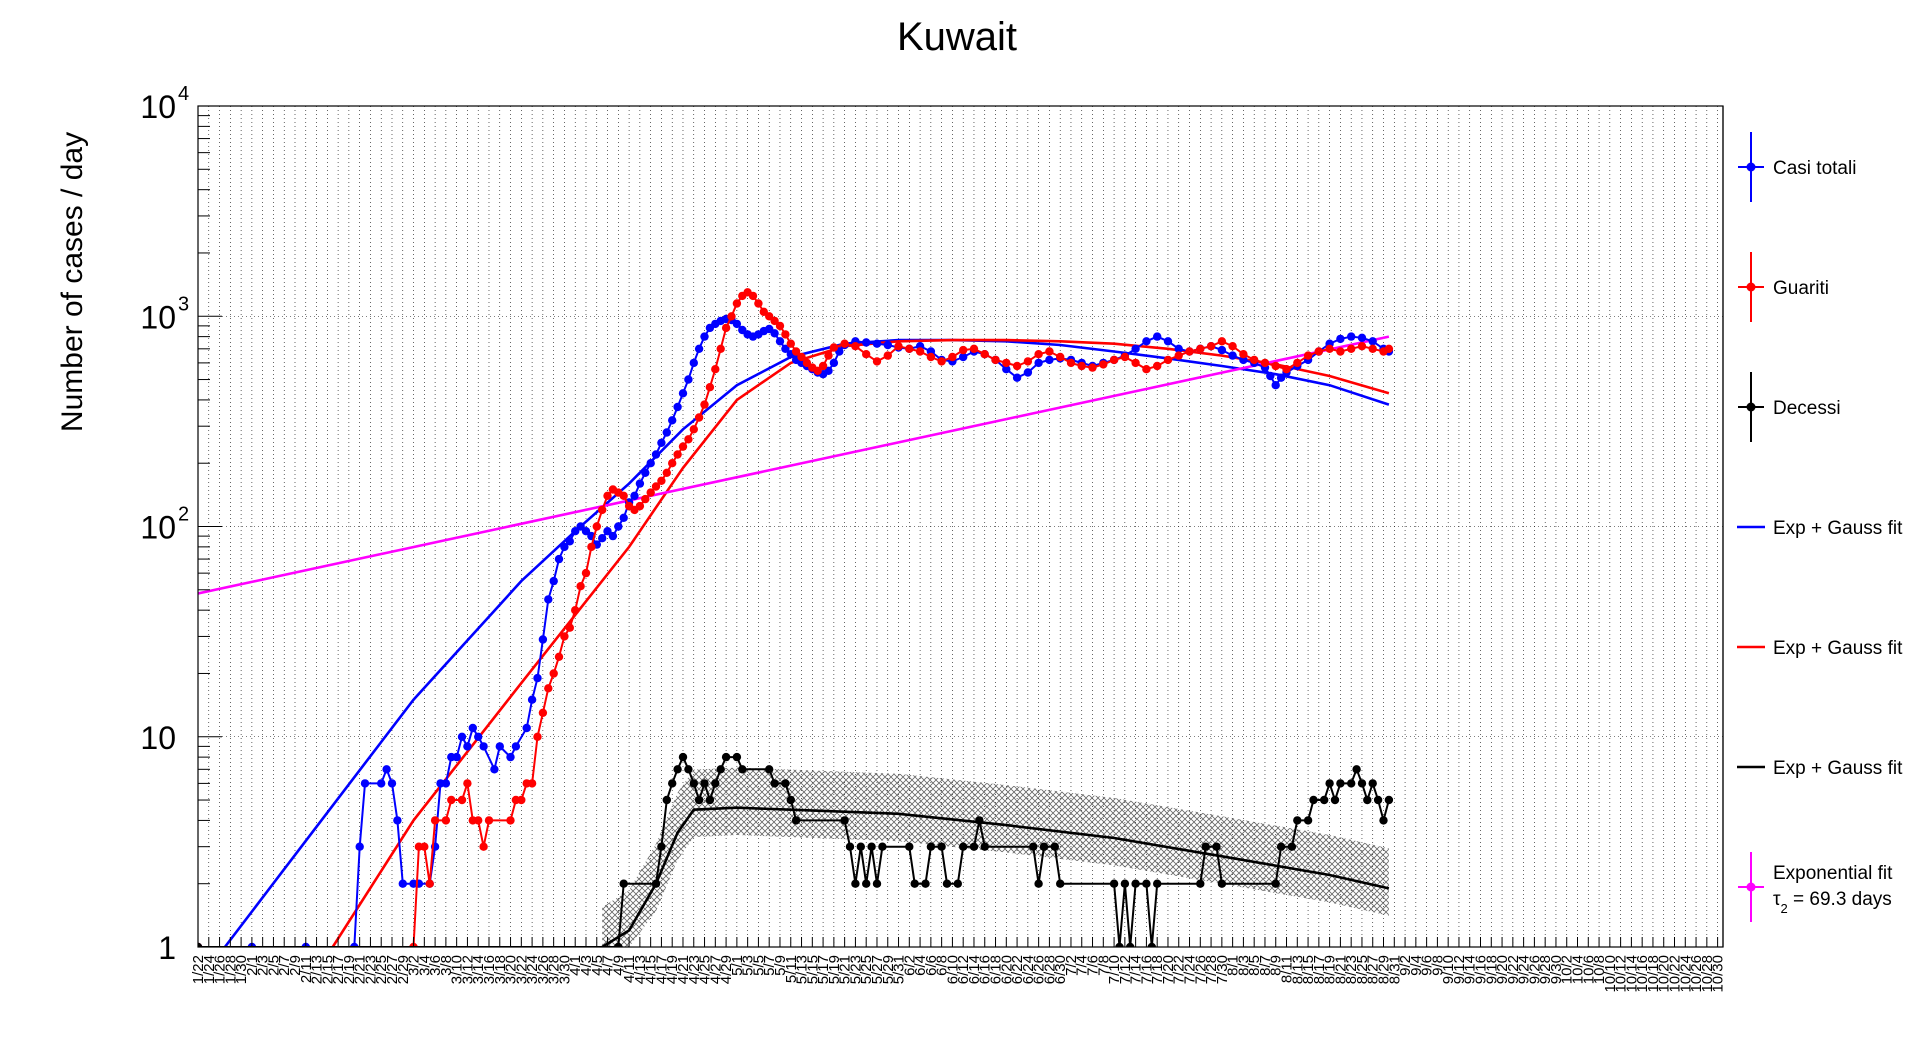 This screenshot has height=1057, width=1916. Describe the element at coordinates (370, 969) in the screenshot. I see `x-tick-label: 2/23` at that location.